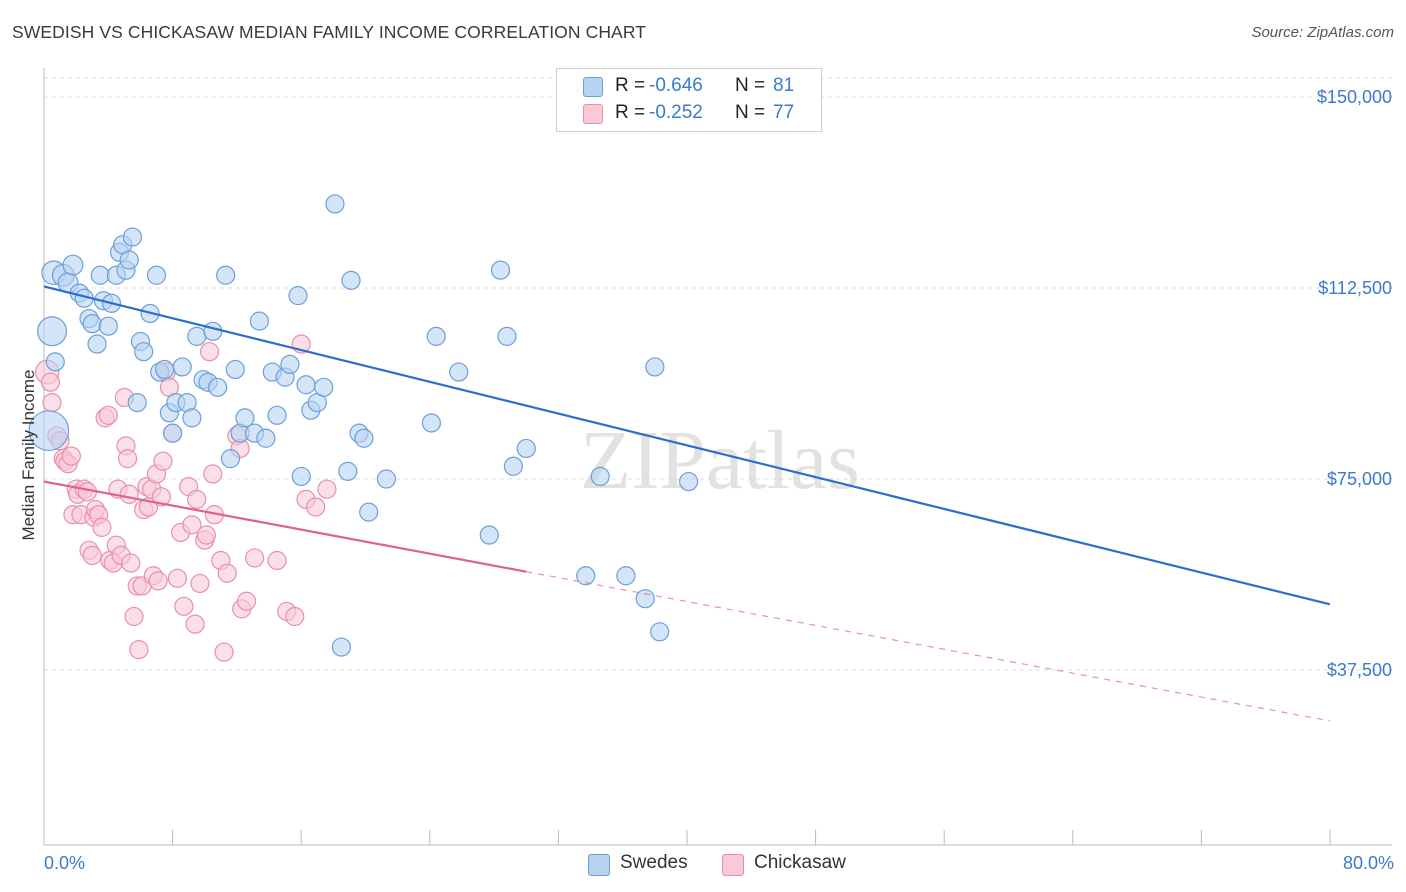 The width and height of the screenshot is (1406, 892). What do you see at coordinates (720, 460) in the screenshot?
I see `watermark: ZIPatlas` at bounding box center [720, 460].